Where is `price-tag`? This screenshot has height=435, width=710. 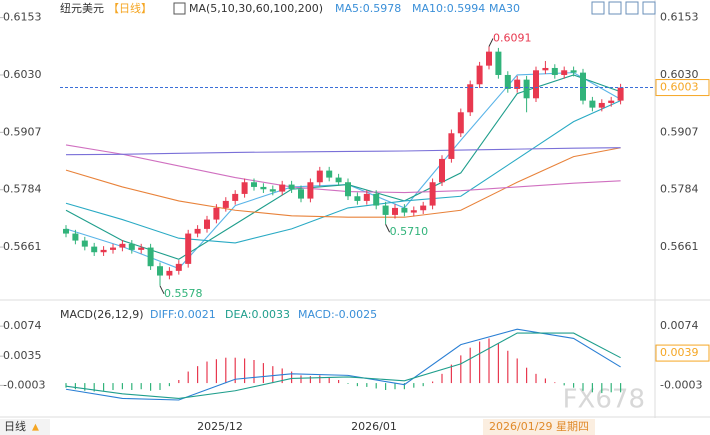 price-tag is located at coordinates (682, 88).